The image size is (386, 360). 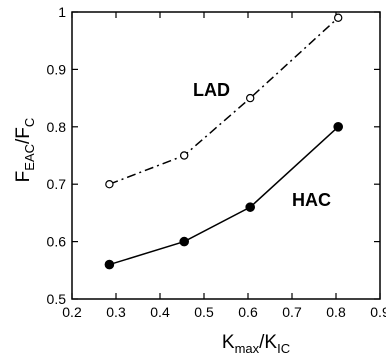 I want to click on x-tick-label-4: 0.6, so click(x=248, y=312).